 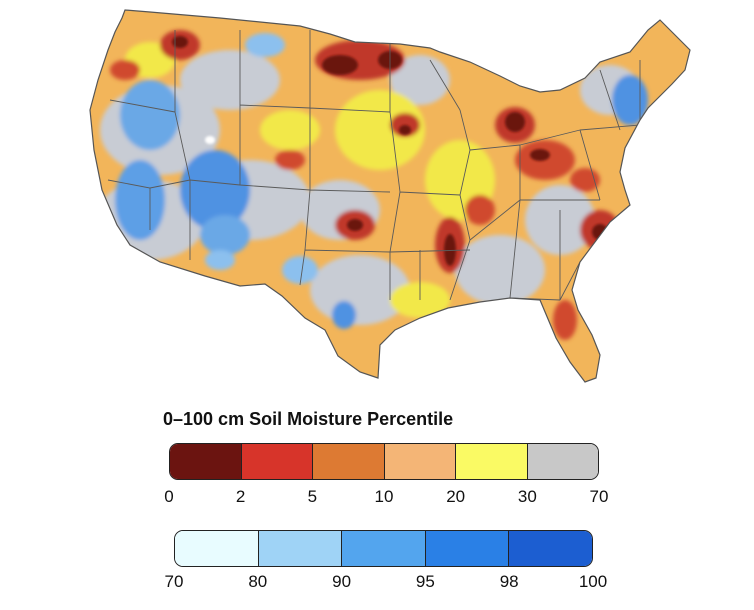 I want to click on wet_scale-tick-4: 98, so click(x=509, y=581).